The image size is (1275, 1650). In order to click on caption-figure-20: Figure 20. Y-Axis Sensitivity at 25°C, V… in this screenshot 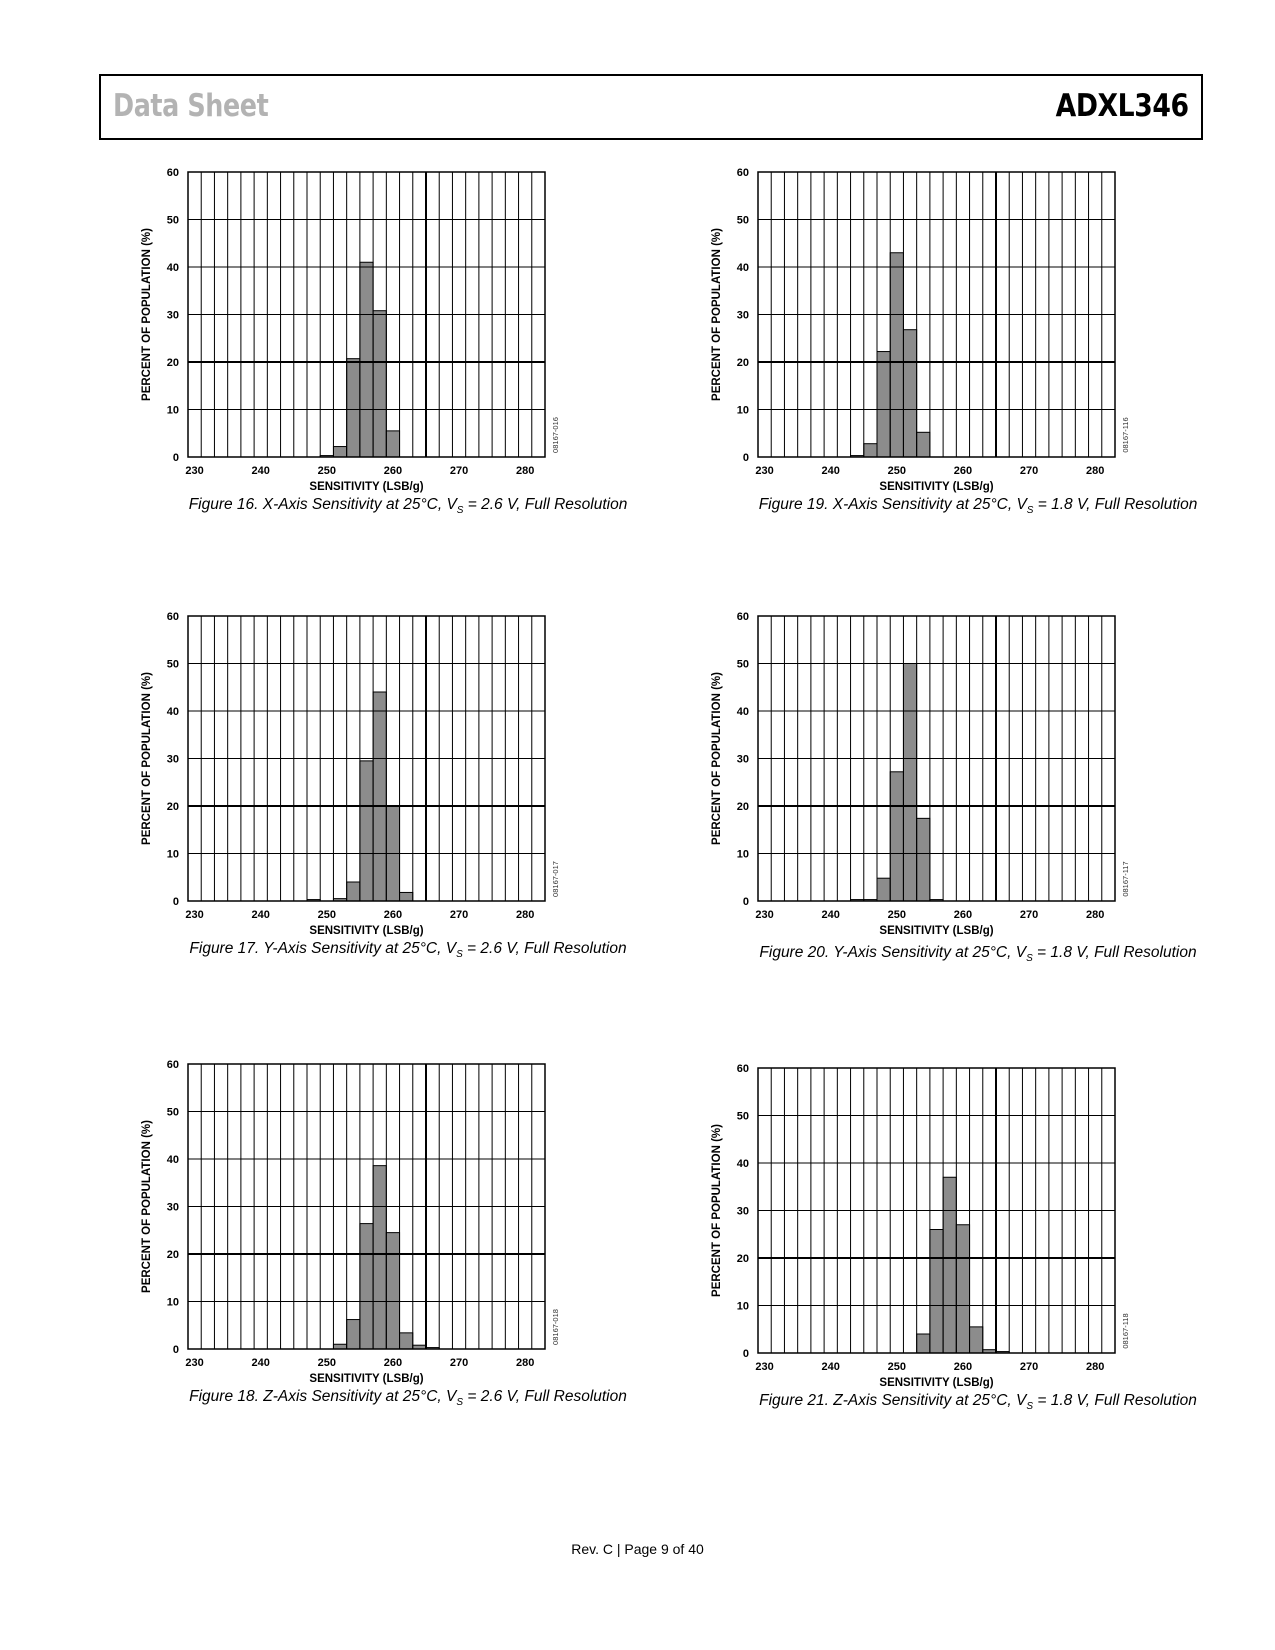, I will do `click(978, 954)`.